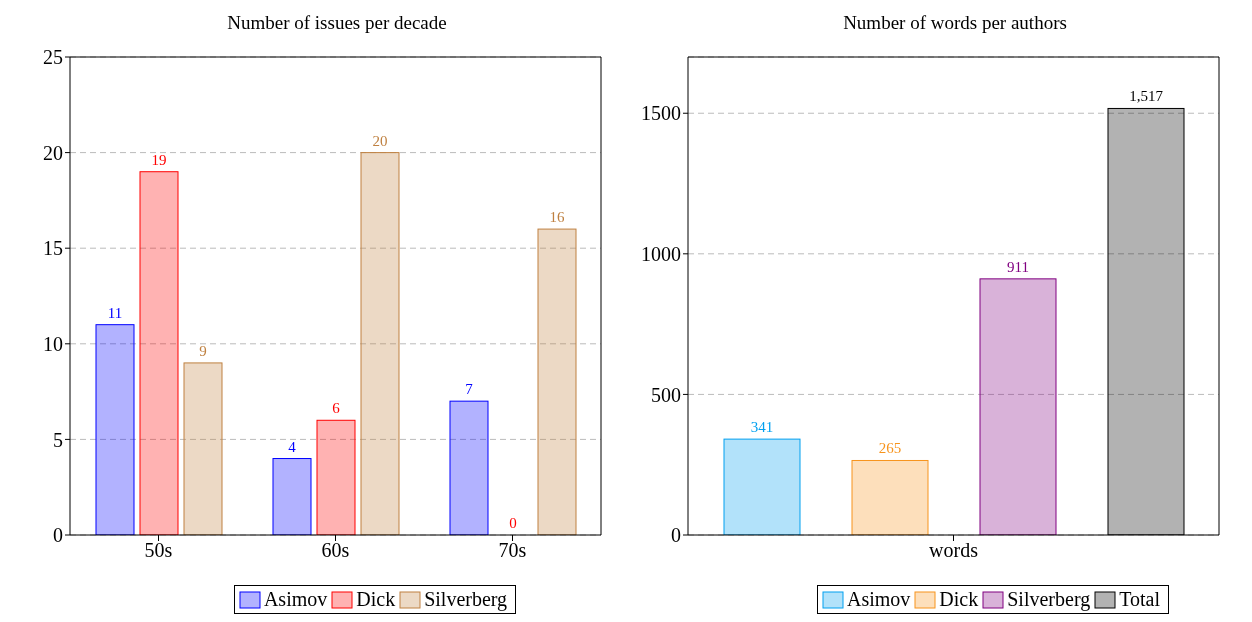 This screenshot has width=1252, height=622. What do you see at coordinates (53, 248) in the screenshot?
I see `y-tick-label: 15` at bounding box center [53, 248].